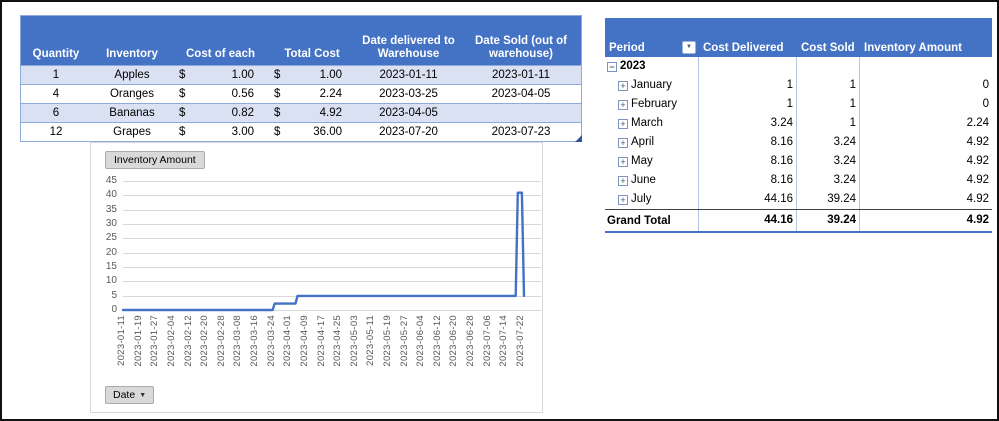  I want to click on value-field-button: Inventory Amount, so click(155, 160).